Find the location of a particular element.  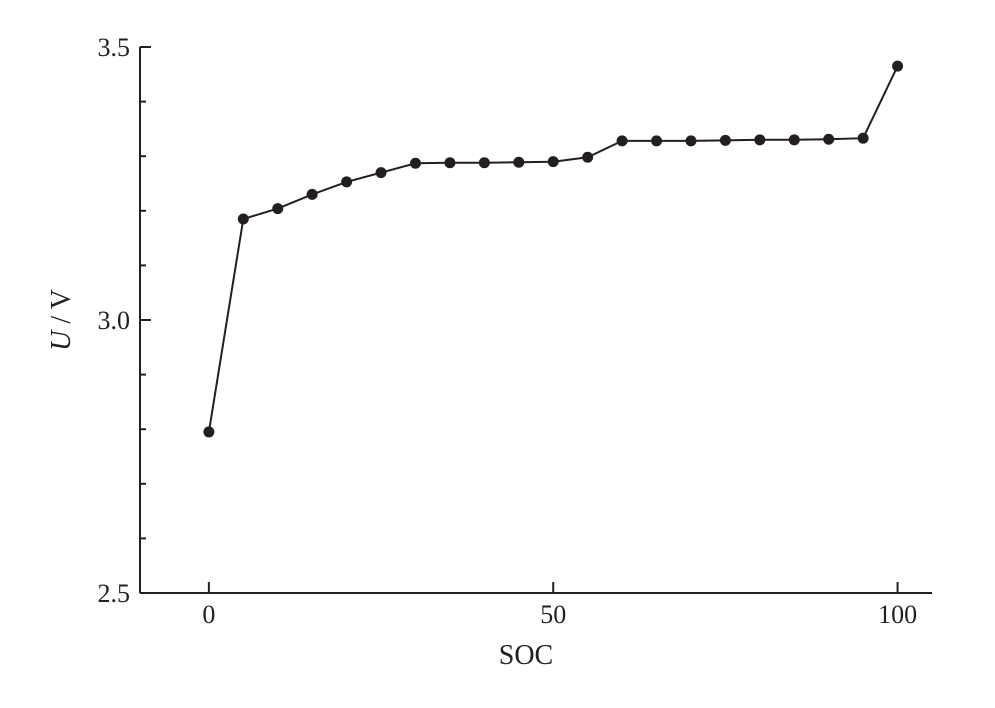

y-axis-title: U / V is located at coordinates (61, 320).